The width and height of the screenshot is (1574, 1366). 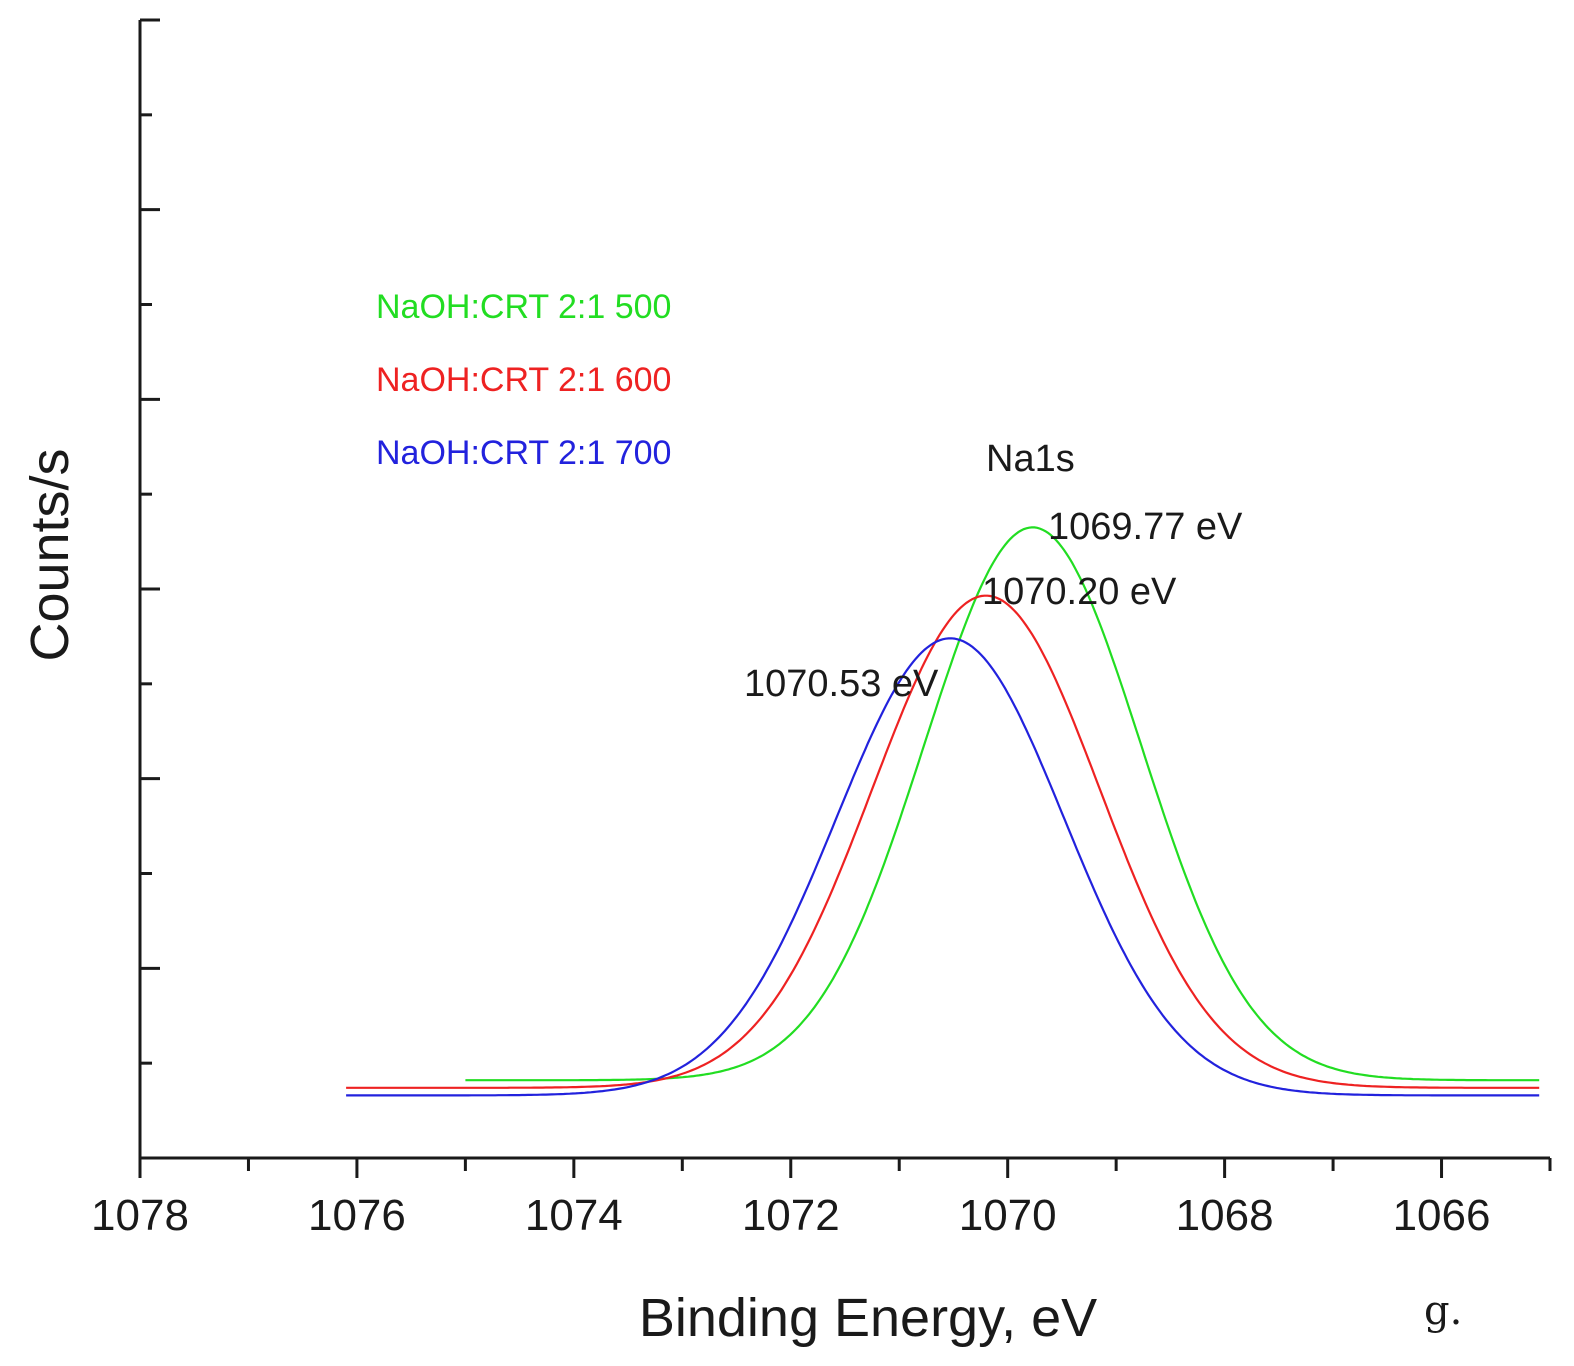 I want to click on annotation-peak-500: 1069.77 eV, so click(x=1145, y=527).